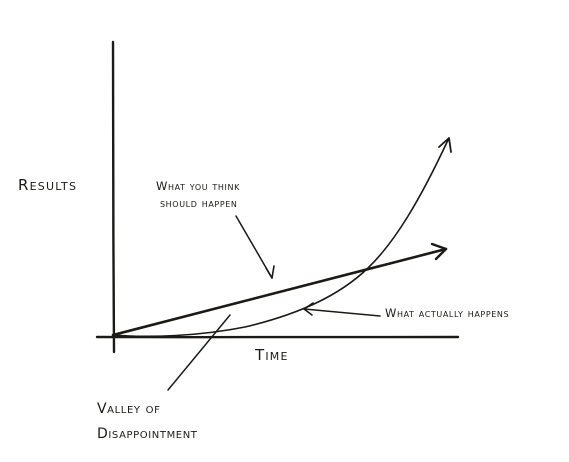 This screenshot has height=462, width=569. Describe the element at coordinates (439, 251) in the screenshot. I see `expected-growth-arrowhead` at that location.